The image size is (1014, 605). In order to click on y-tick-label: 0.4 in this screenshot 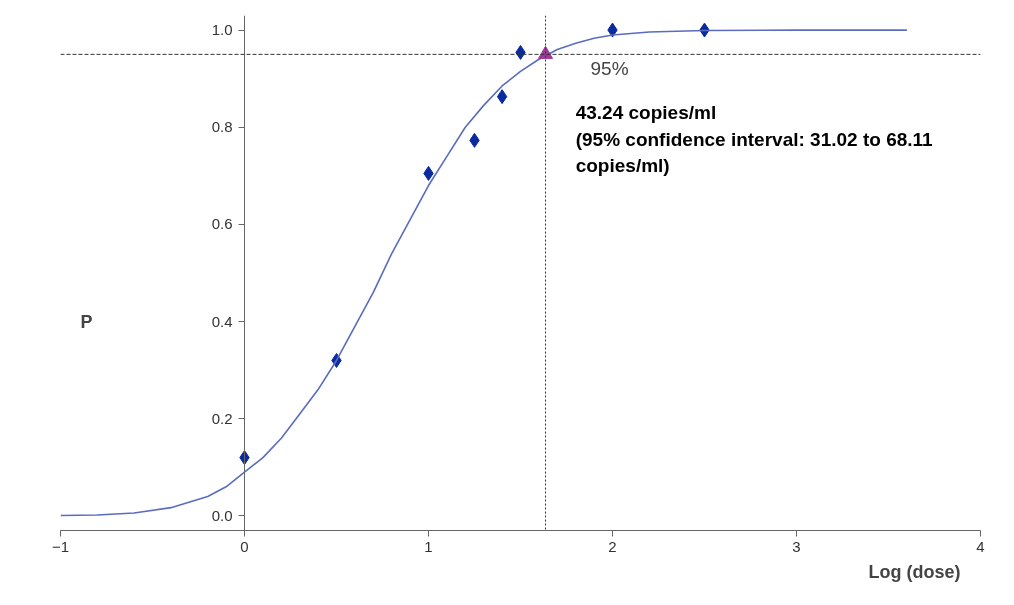, I will do `click(222, 321)`.